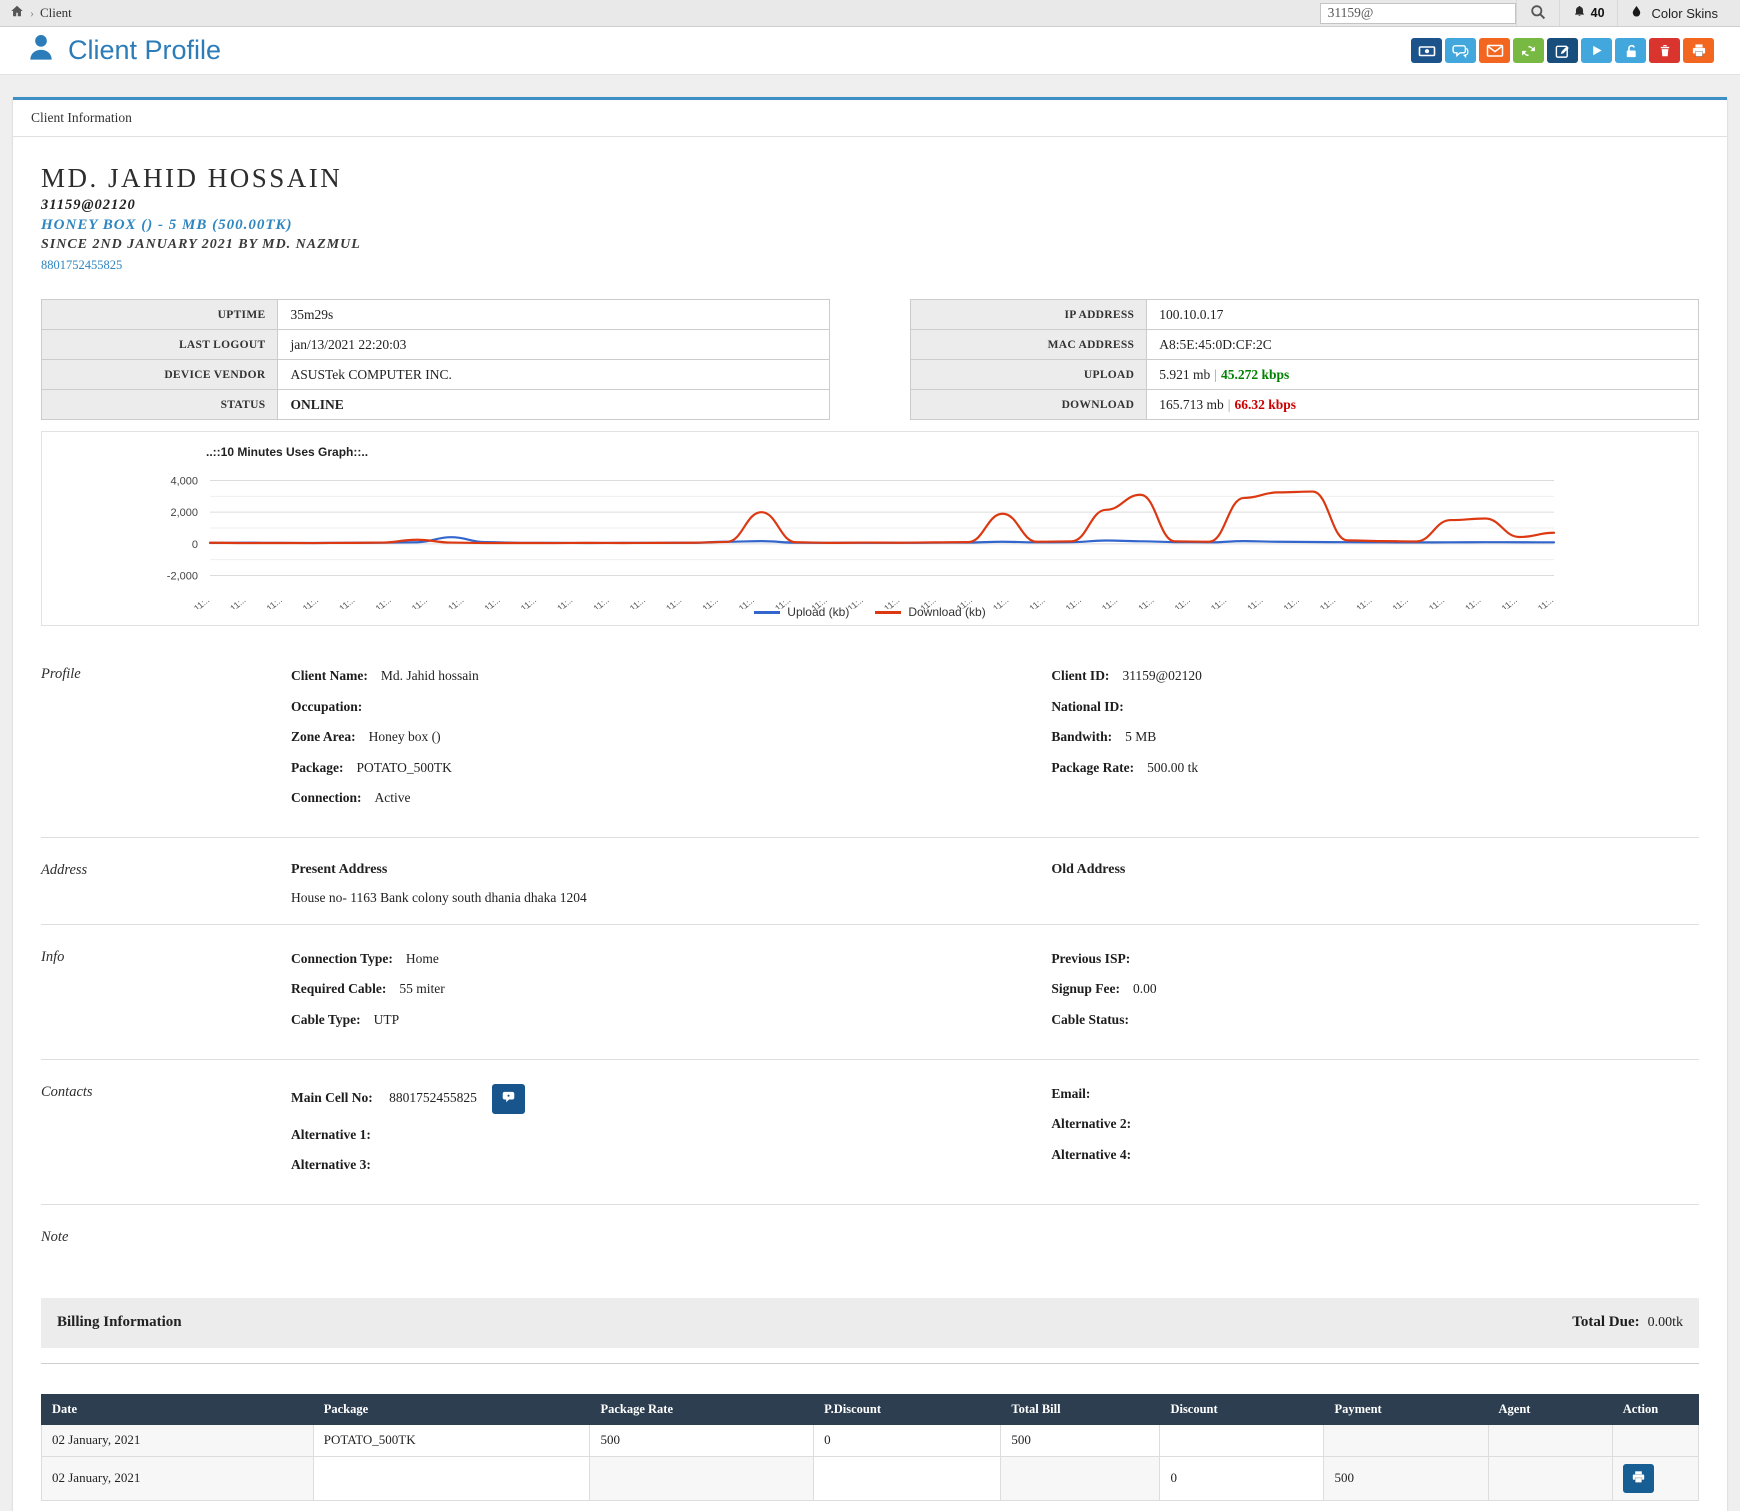 The image size is (1740, 1511). I want to click on billing-row: 02 January, 2021 POTATO_500TK 500 0 500, so click(870, 1440).